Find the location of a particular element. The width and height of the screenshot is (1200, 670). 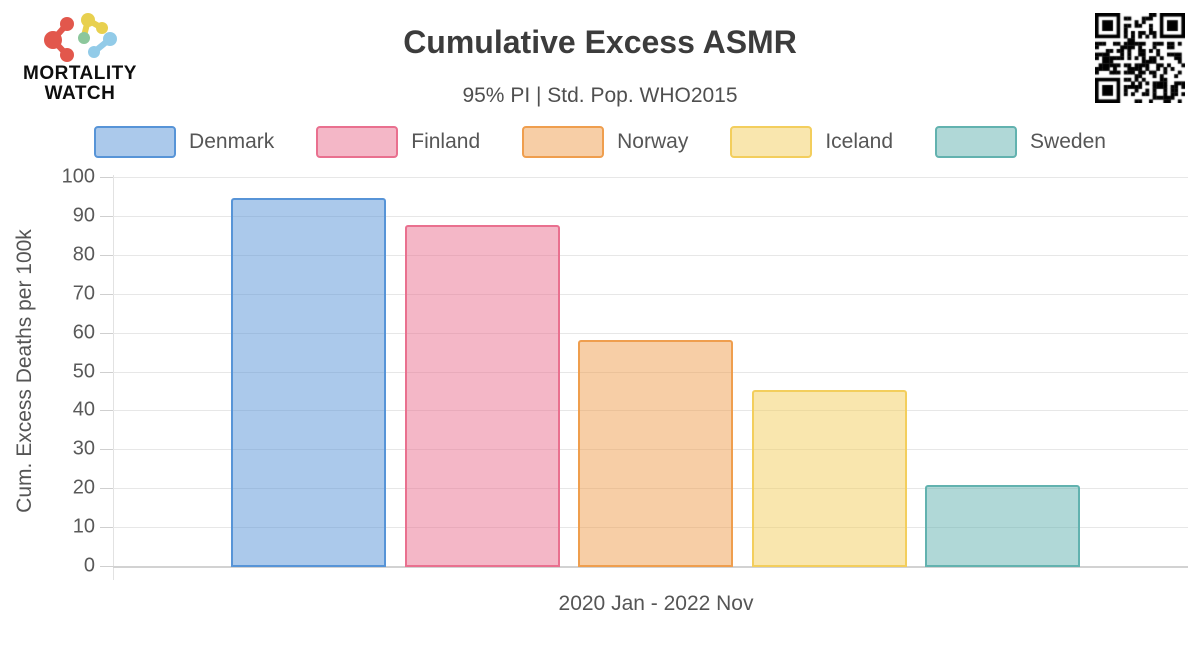

y-axis-line is located at coordinates (113, 377).